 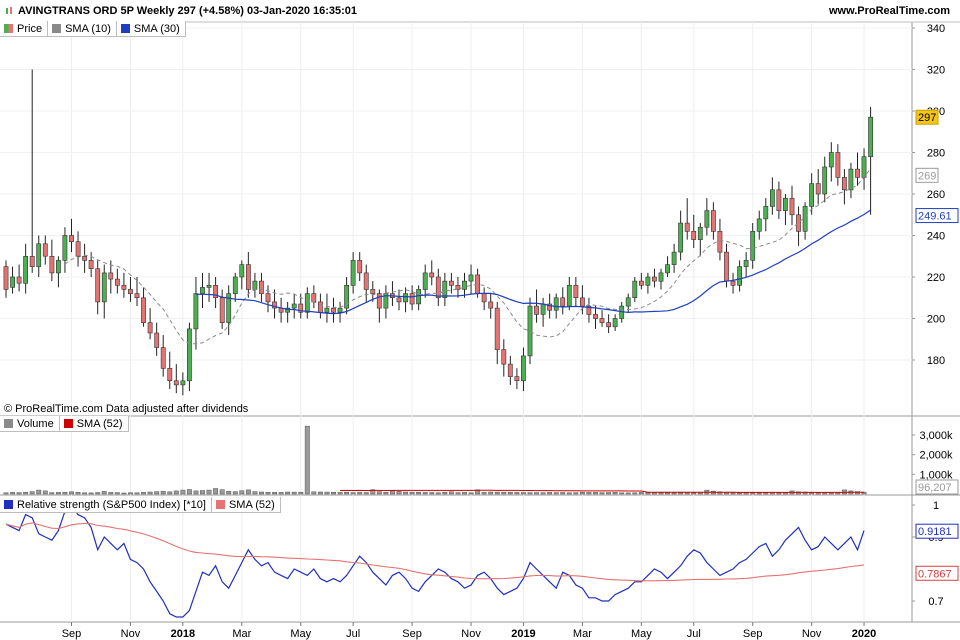 What do you see at coordinates (435, 552) in the screenshot?
I see `rs-sma52-line` at bounding box center [435, 552].